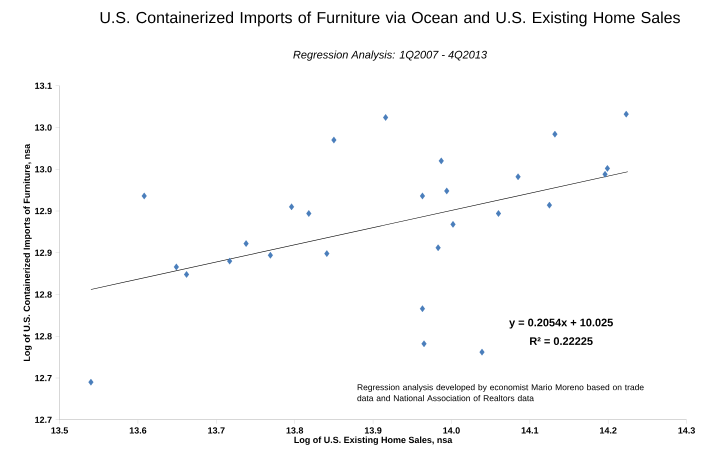  What do you see at coordinates (373, 430) in the screenshot?
I see `x-tick-label: 13.9` at bounding box center [373, 430].